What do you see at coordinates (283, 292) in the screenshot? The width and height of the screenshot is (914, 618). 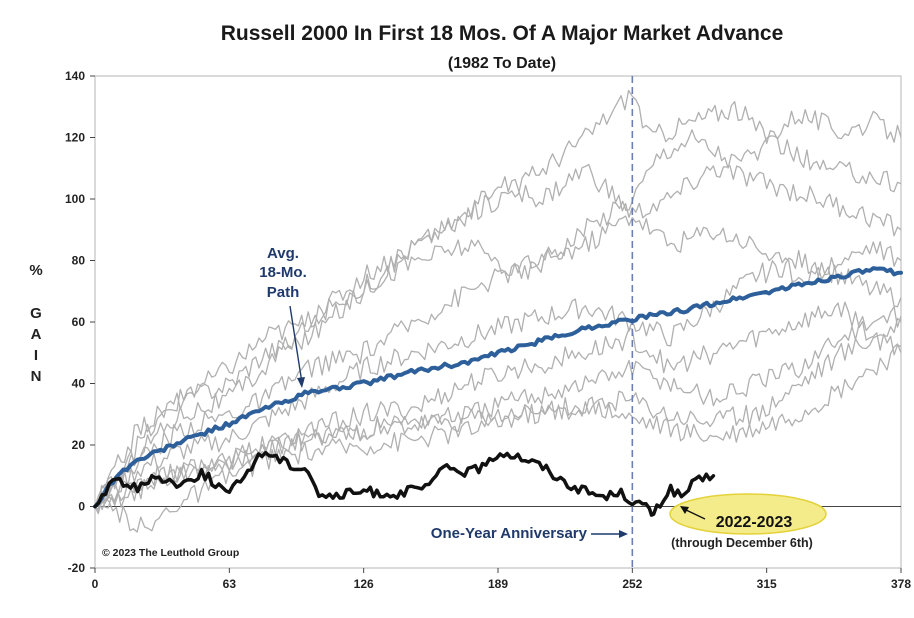 I see `avg-label-line: Path` at bounding box center [283, 292].